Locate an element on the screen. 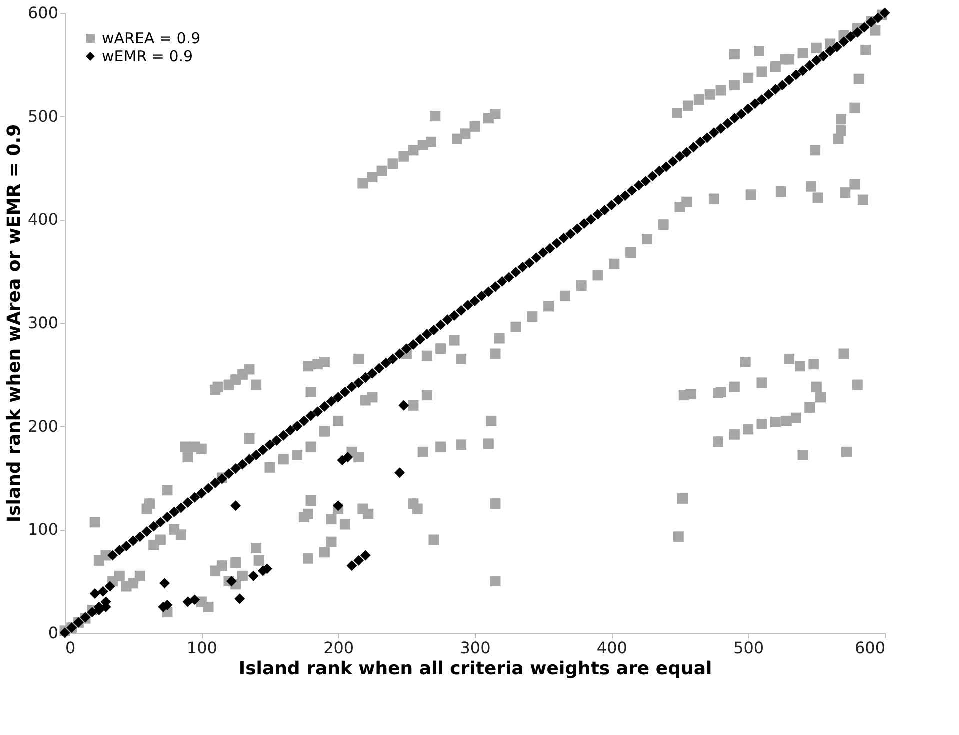 The image size is (959, 735). x-tick-label: 100 is located at coordinates (202, 648).